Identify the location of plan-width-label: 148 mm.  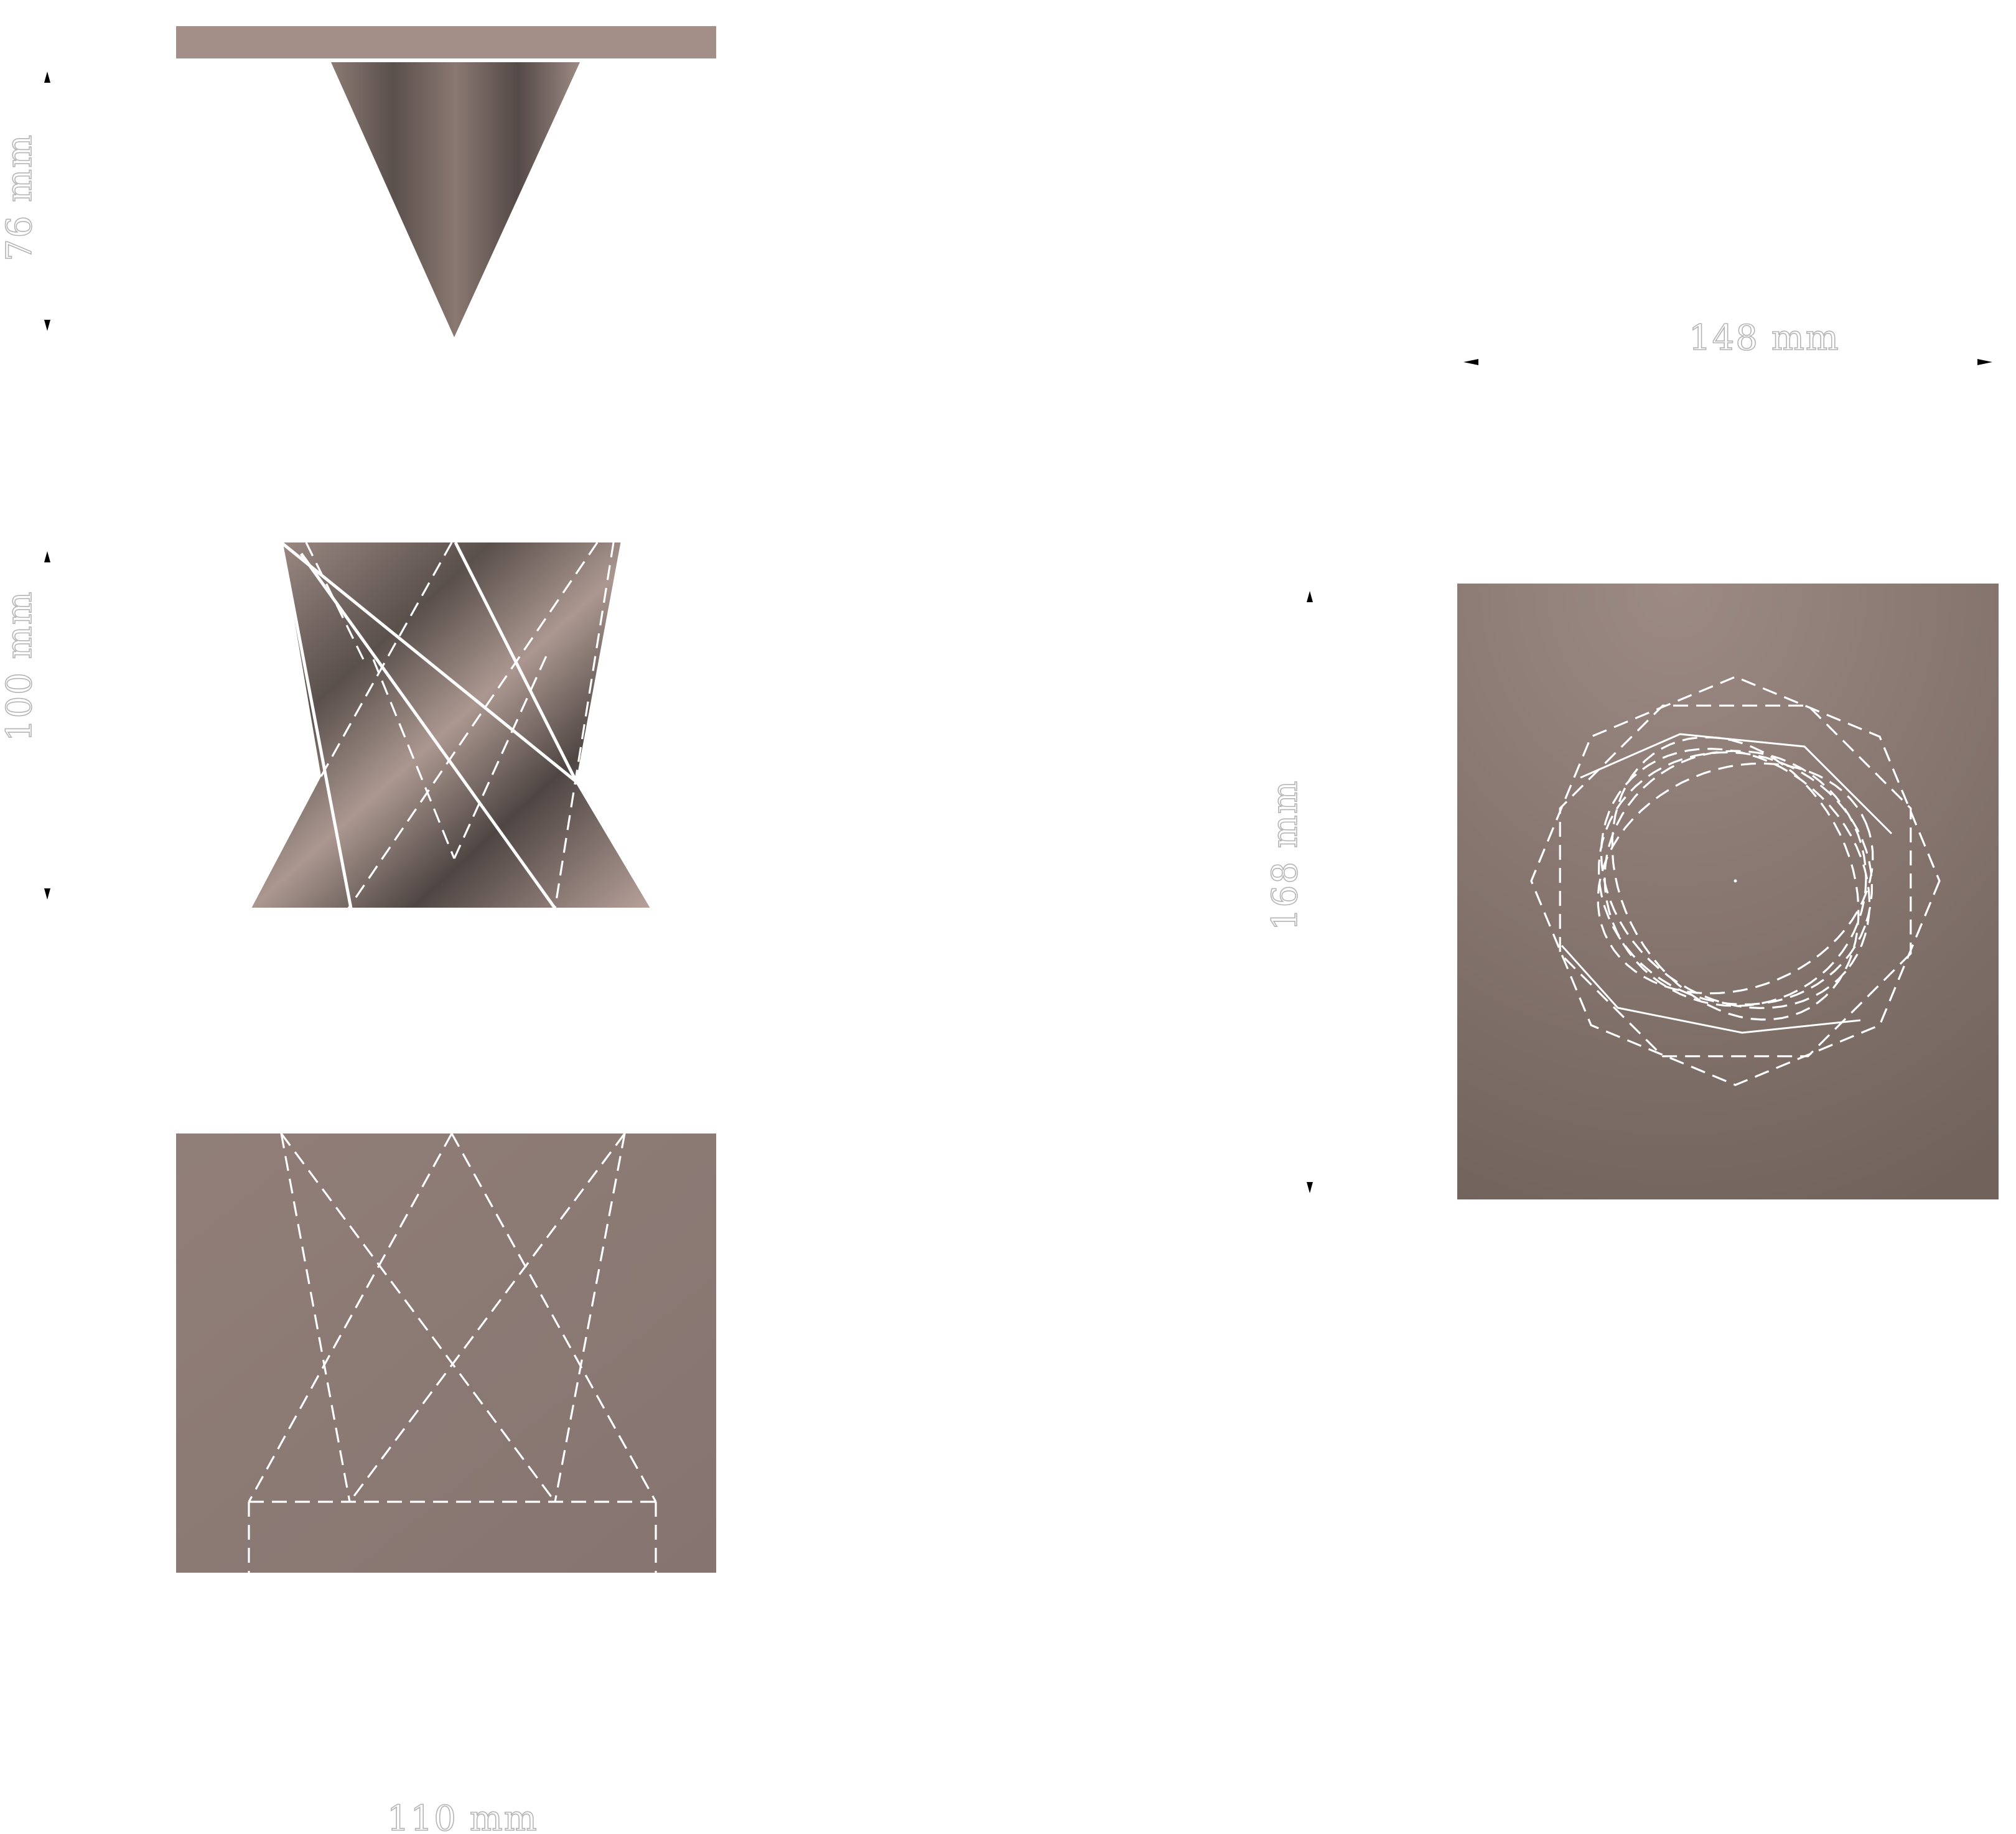
(1764, 338).